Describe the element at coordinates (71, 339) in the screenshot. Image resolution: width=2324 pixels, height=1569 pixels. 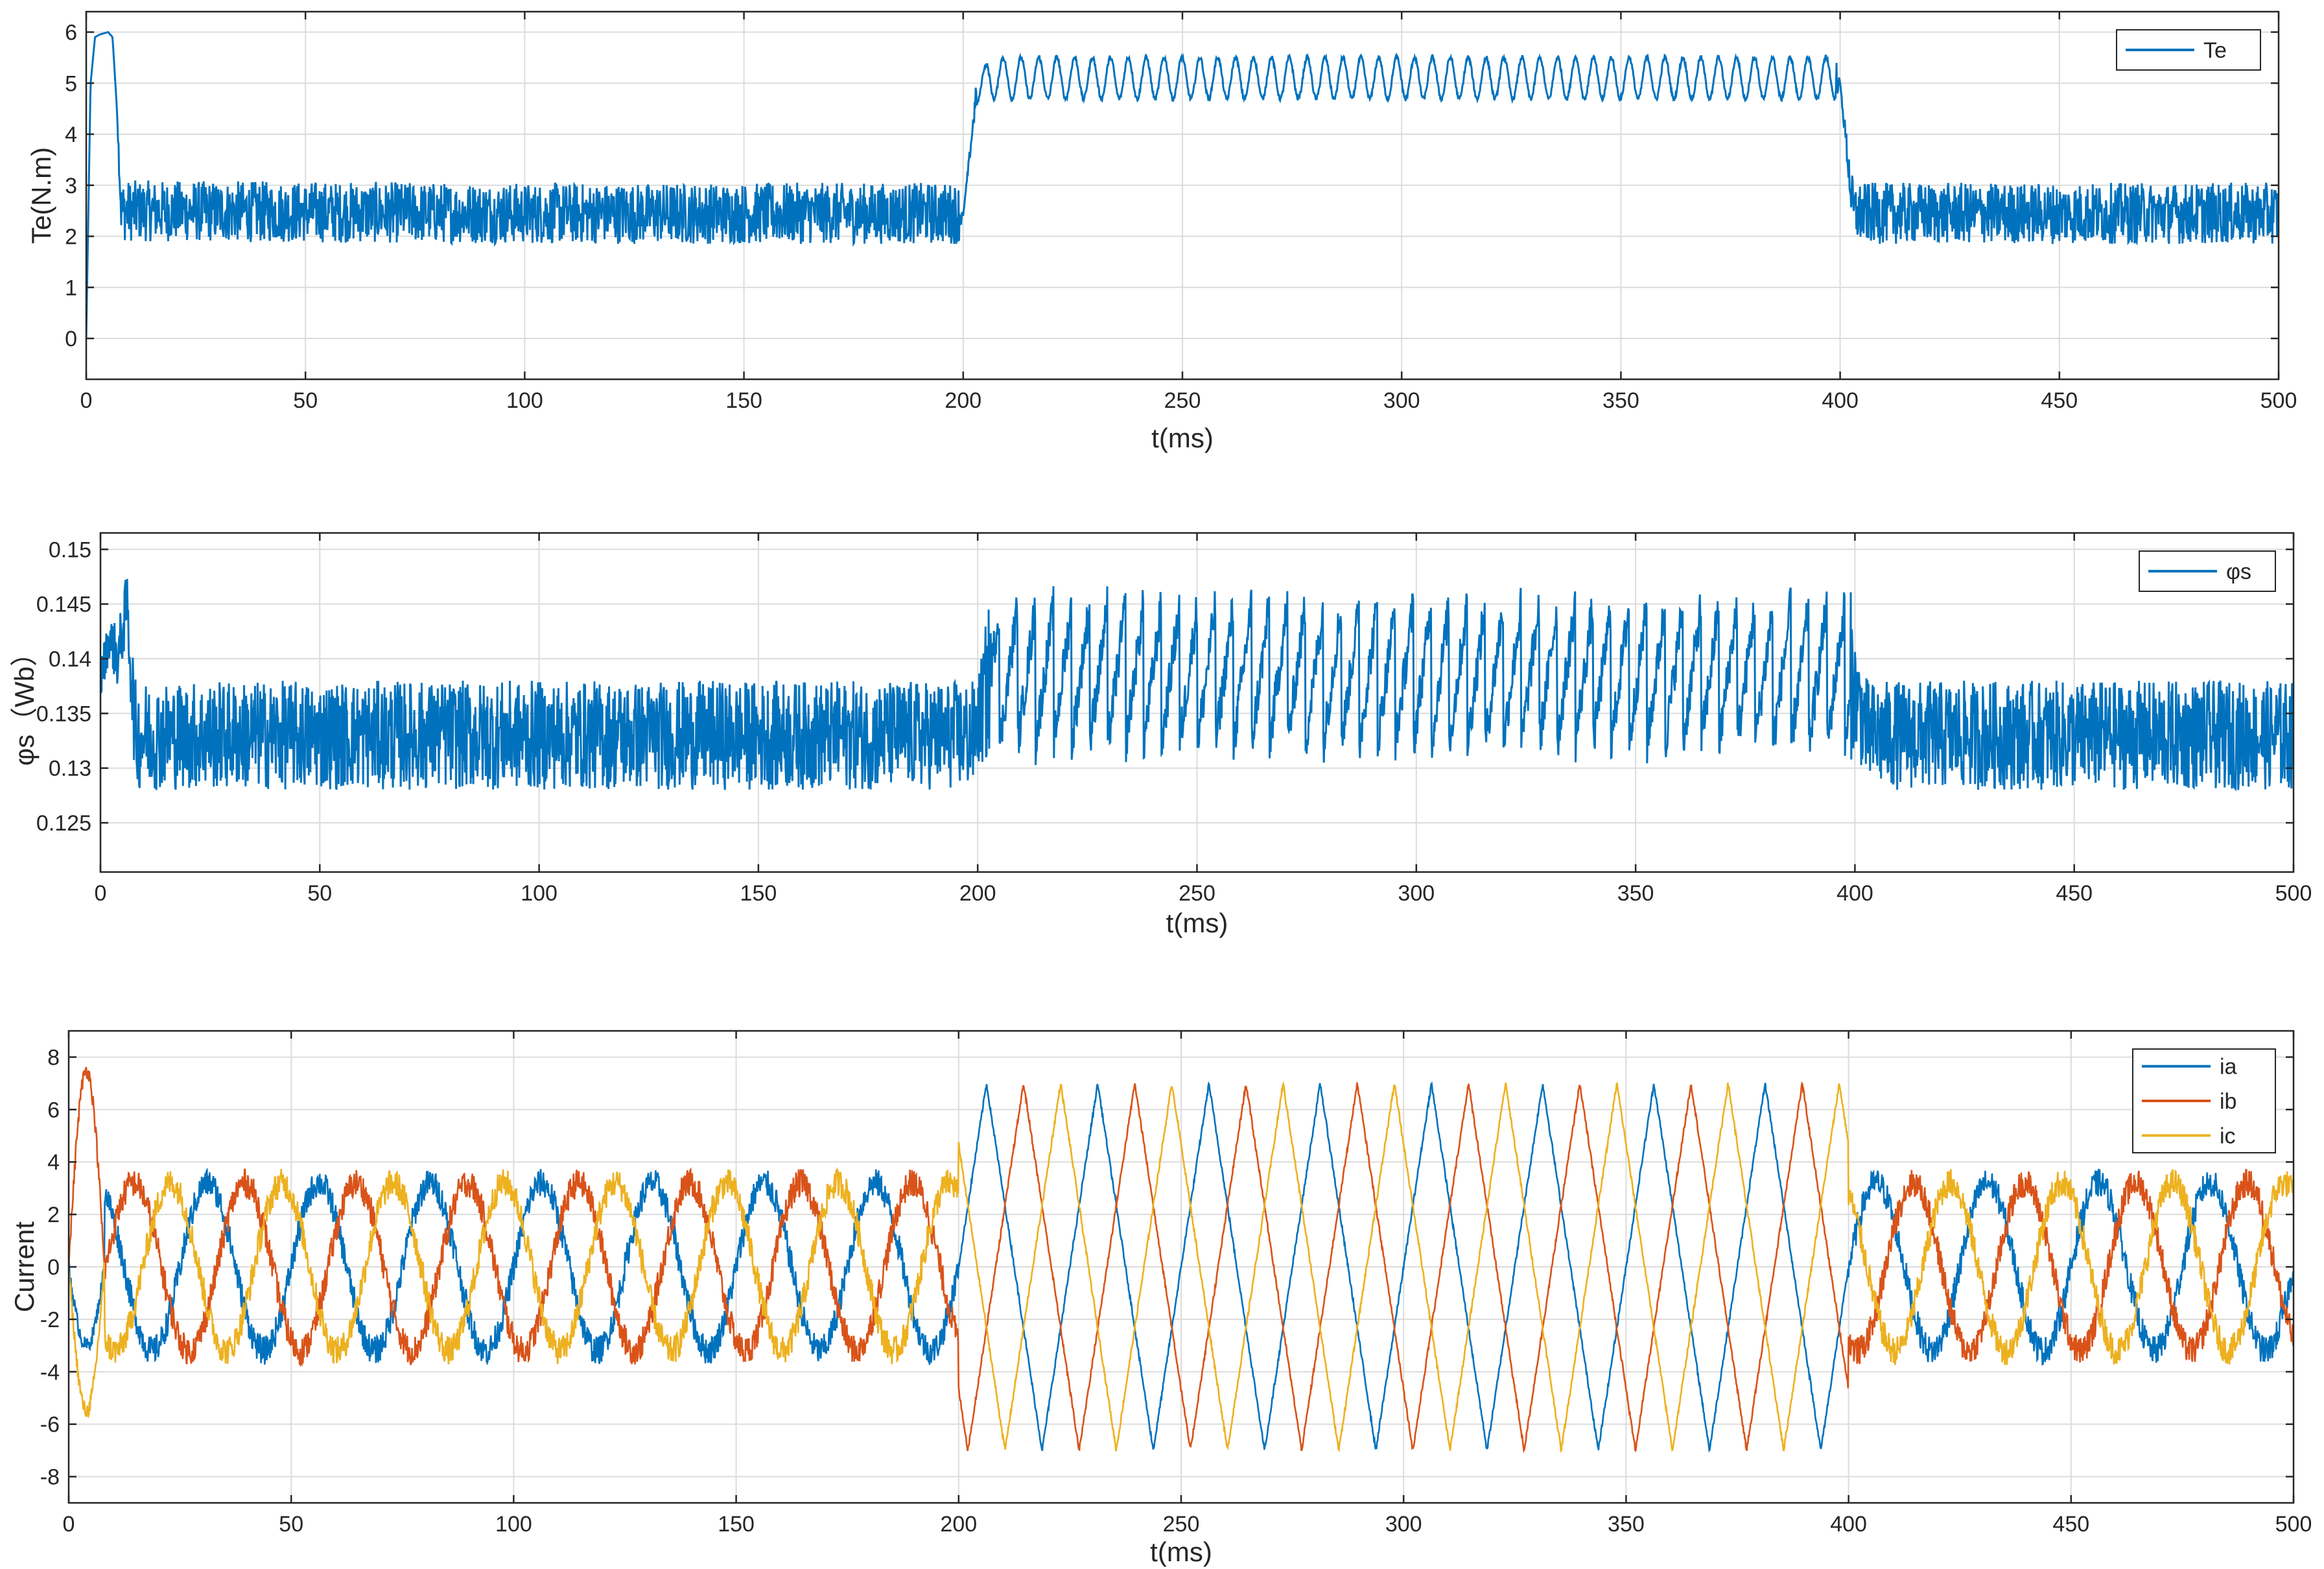
I see `y-tick-label-0: 0` at that location.